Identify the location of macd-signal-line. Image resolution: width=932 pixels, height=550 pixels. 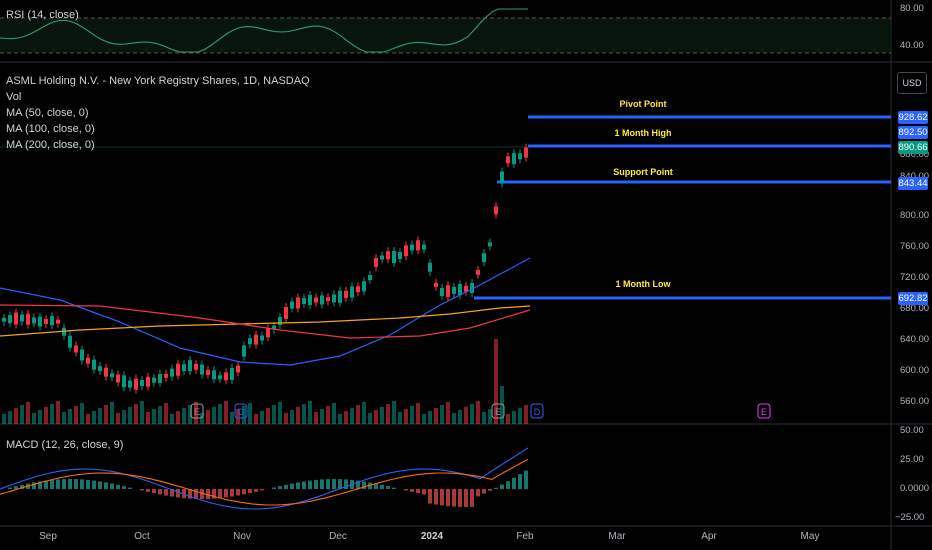
(264, 482).